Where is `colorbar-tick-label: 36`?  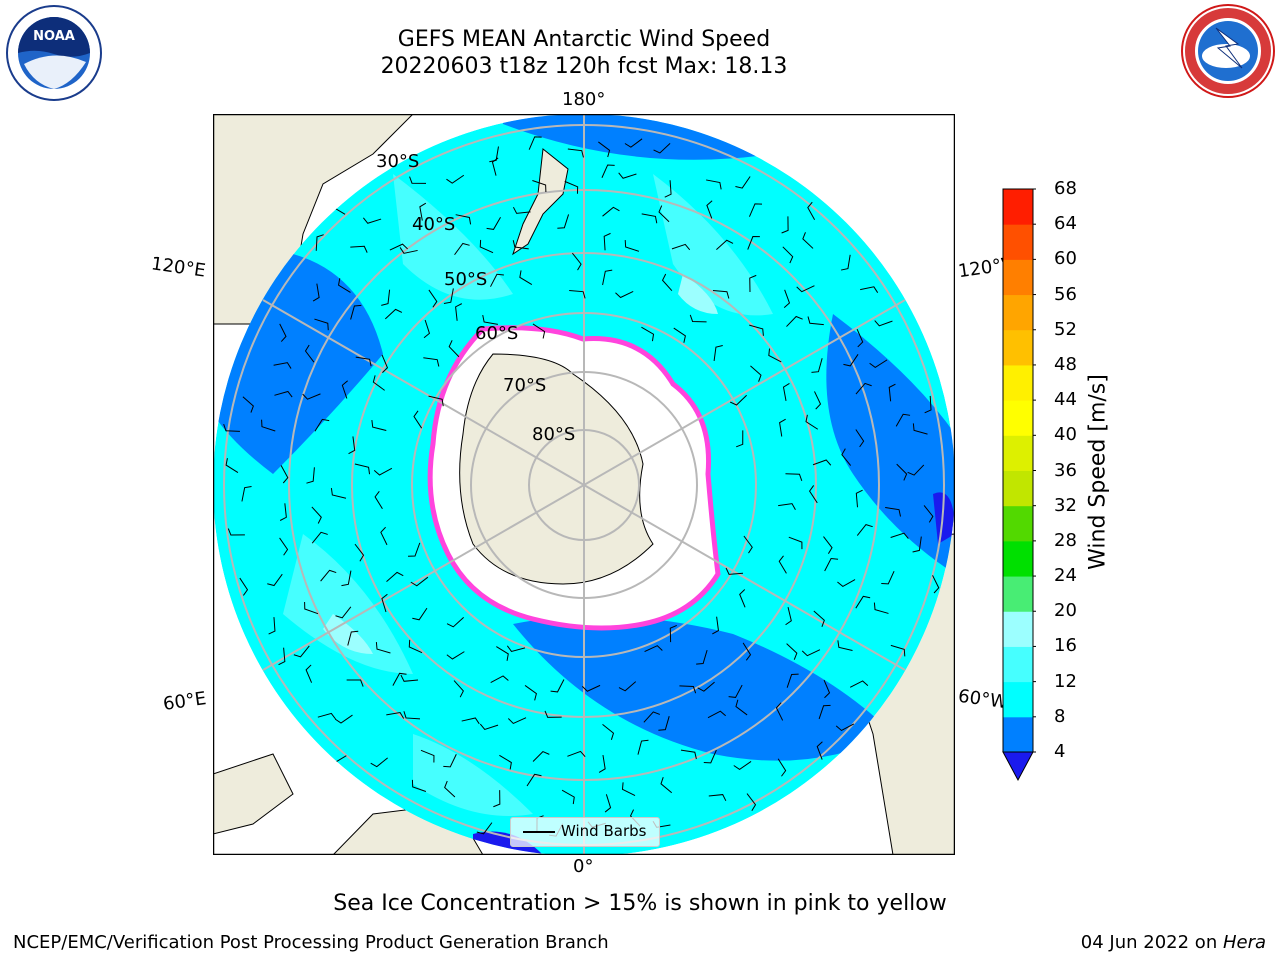
colorbar-tick-label: 36 is located at coordinates (1065, 470).